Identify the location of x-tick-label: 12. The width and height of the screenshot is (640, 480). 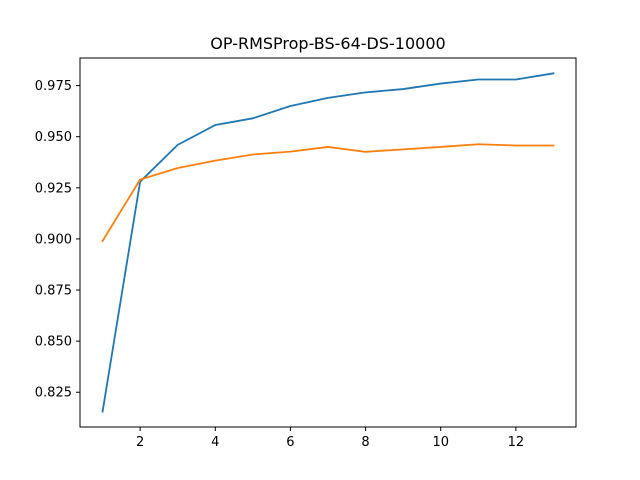
(516, 442).